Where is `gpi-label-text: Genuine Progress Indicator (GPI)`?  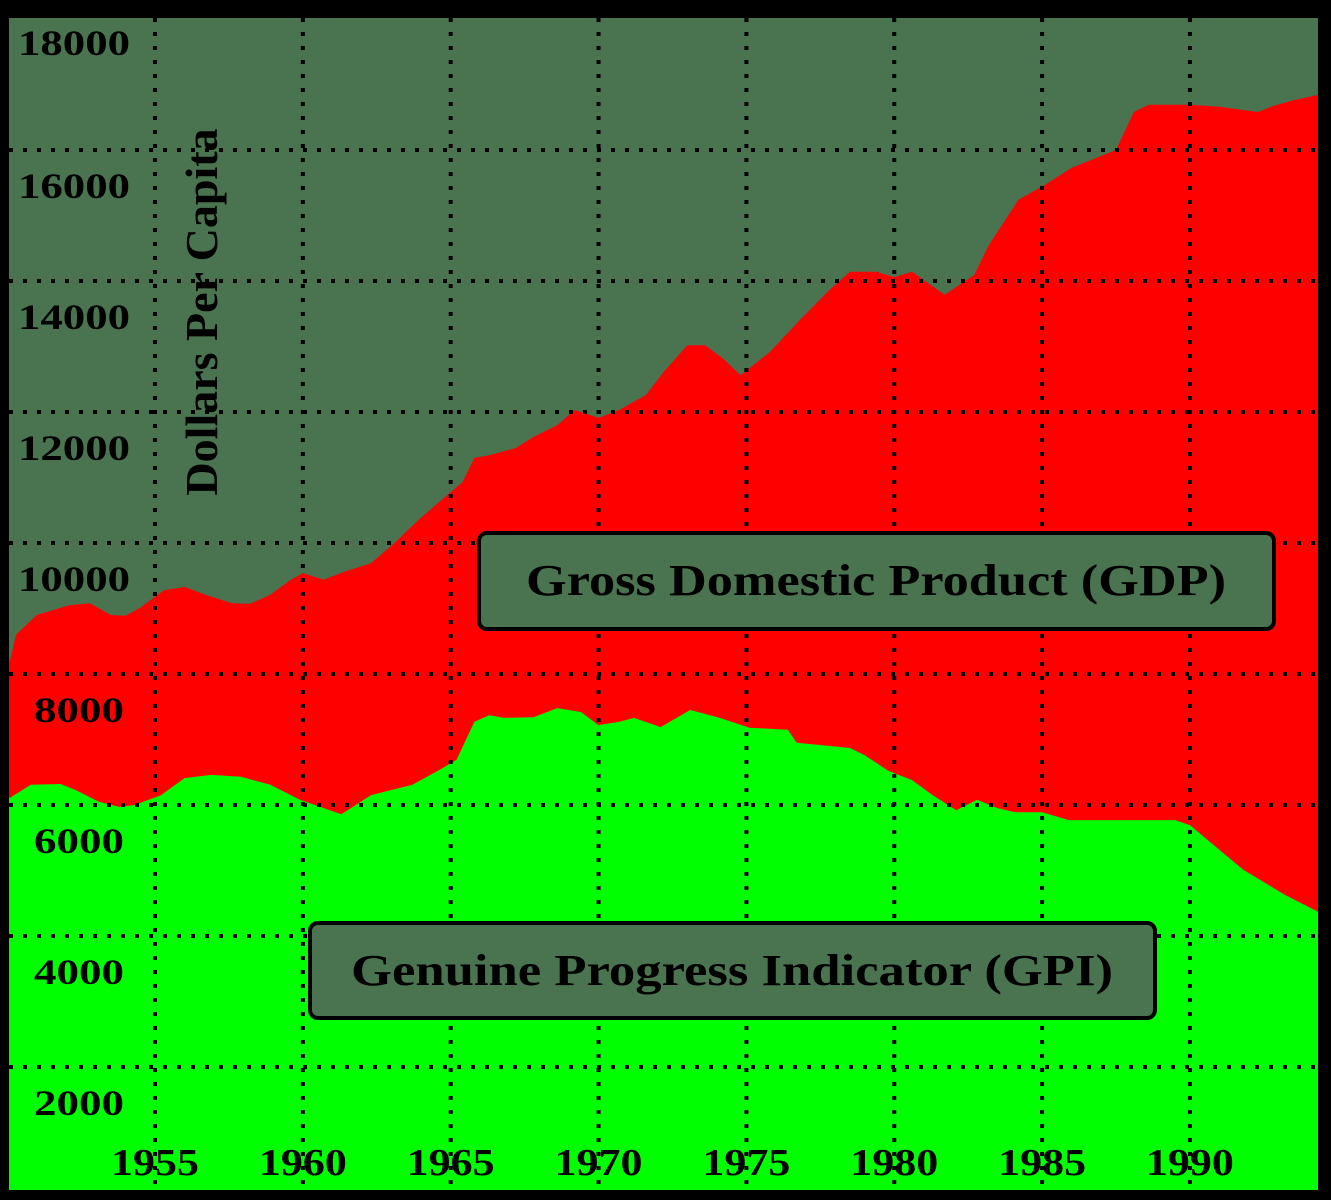 gpi-label-text: Genuine Progress Indicator (GPI) is located at coordinates (732, 970).